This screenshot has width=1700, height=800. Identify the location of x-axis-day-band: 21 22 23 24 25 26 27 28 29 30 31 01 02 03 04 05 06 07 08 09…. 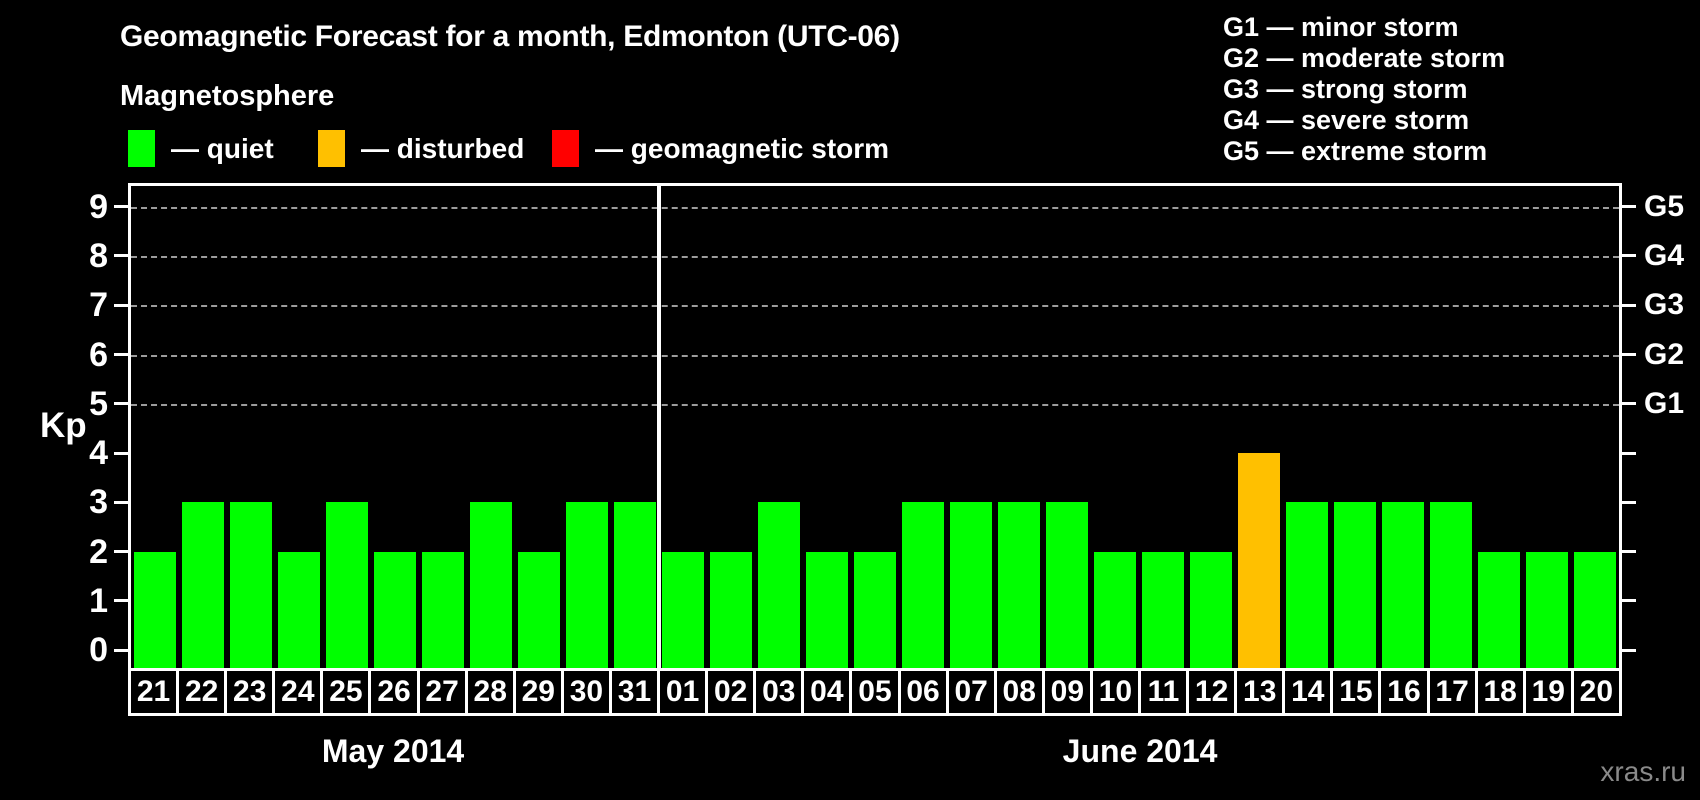
(875, 692).